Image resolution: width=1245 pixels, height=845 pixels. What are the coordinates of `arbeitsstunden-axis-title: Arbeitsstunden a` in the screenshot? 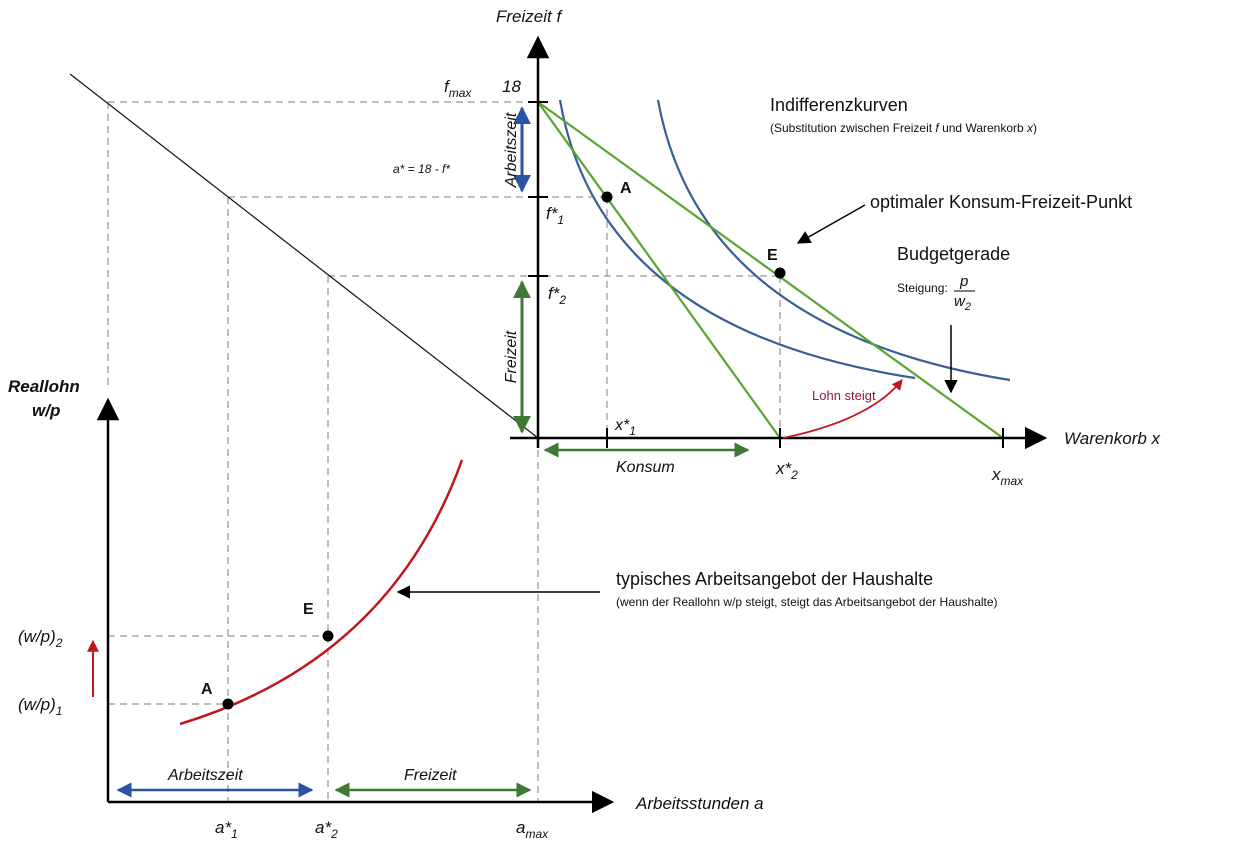 It's located at (699, 803).